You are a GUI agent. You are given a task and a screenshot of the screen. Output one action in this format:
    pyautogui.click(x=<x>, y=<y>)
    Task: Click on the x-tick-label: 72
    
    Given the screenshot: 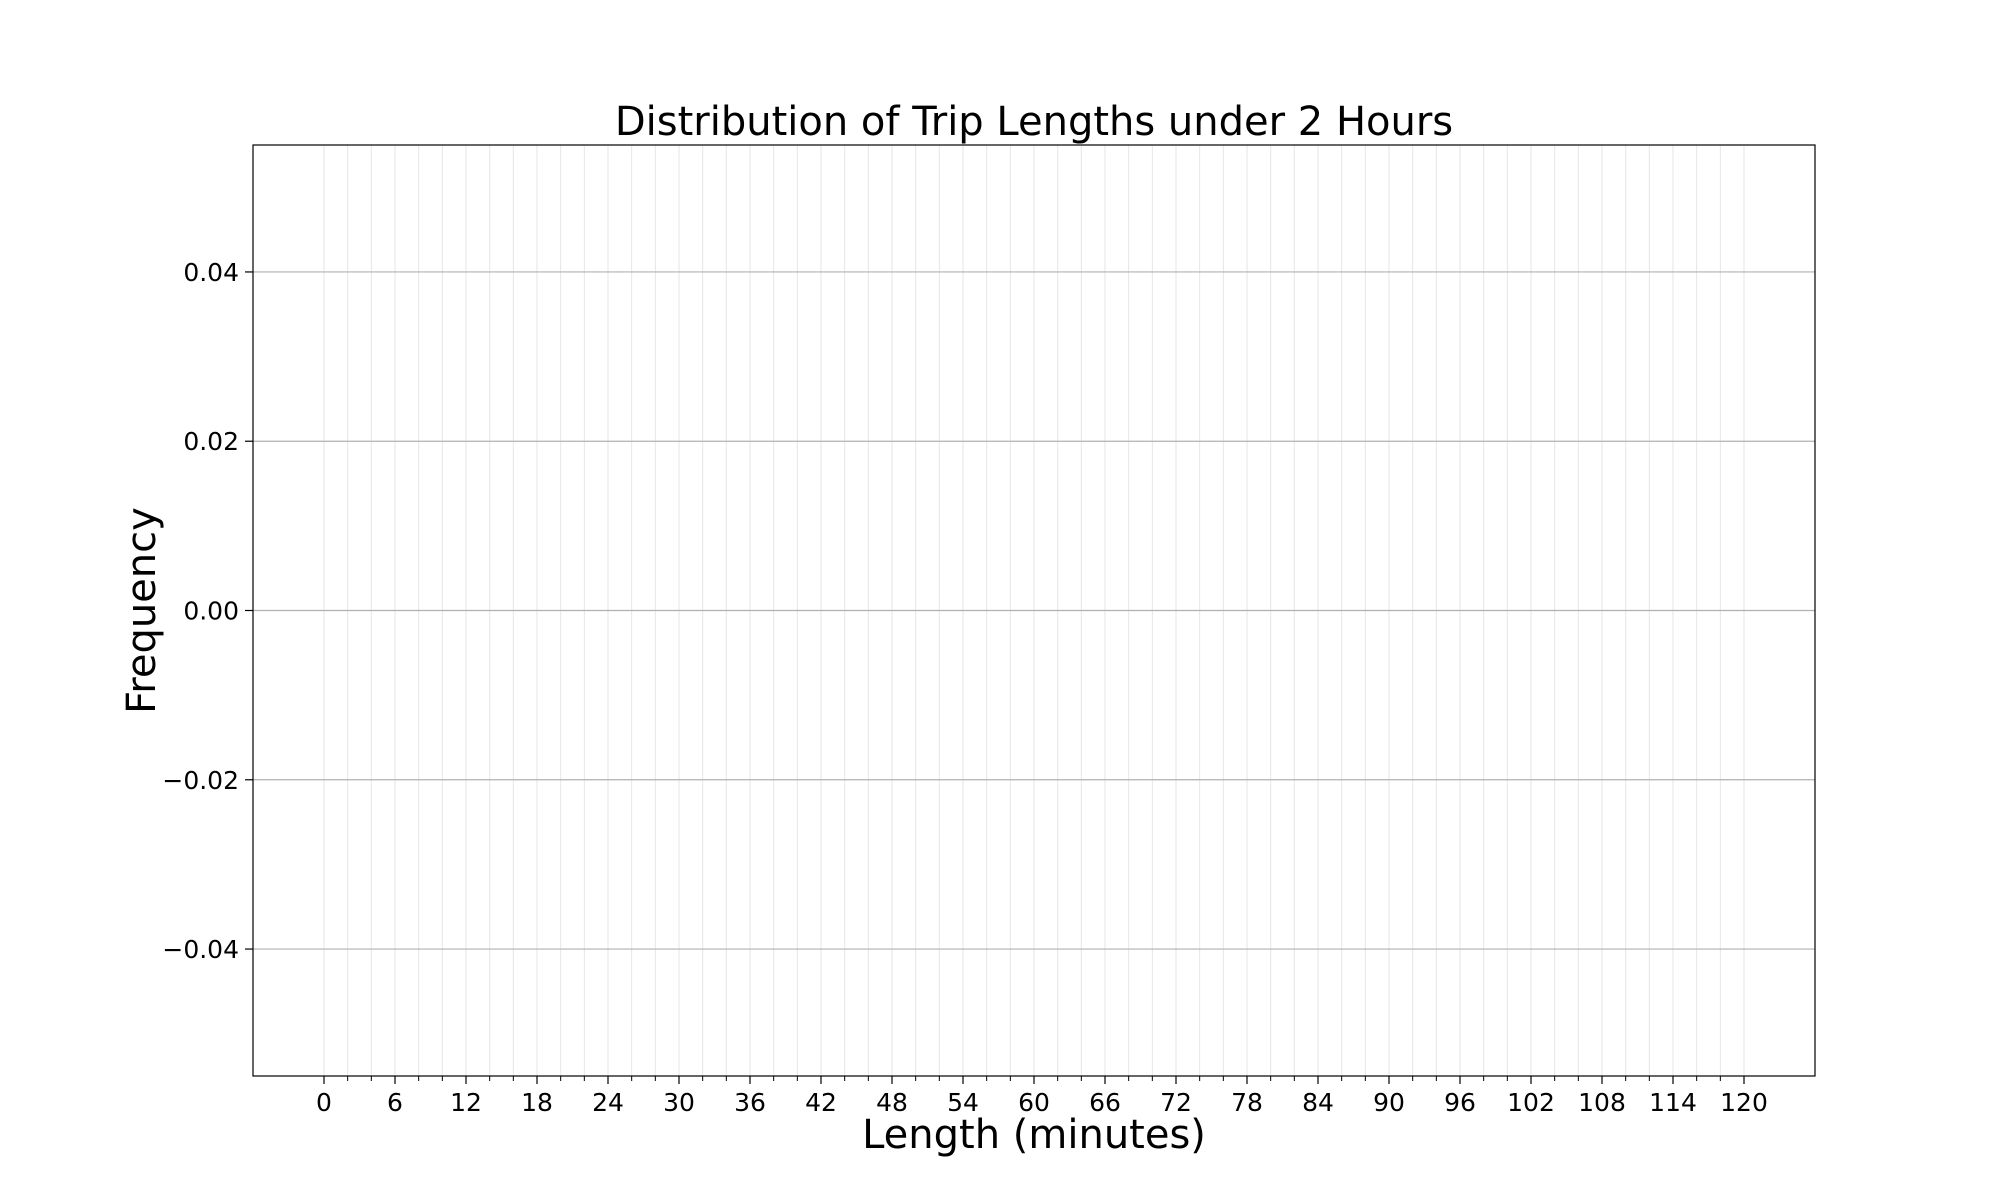 What is the action you would take?
    pyautogui.click(x=1176, y=1102)
    